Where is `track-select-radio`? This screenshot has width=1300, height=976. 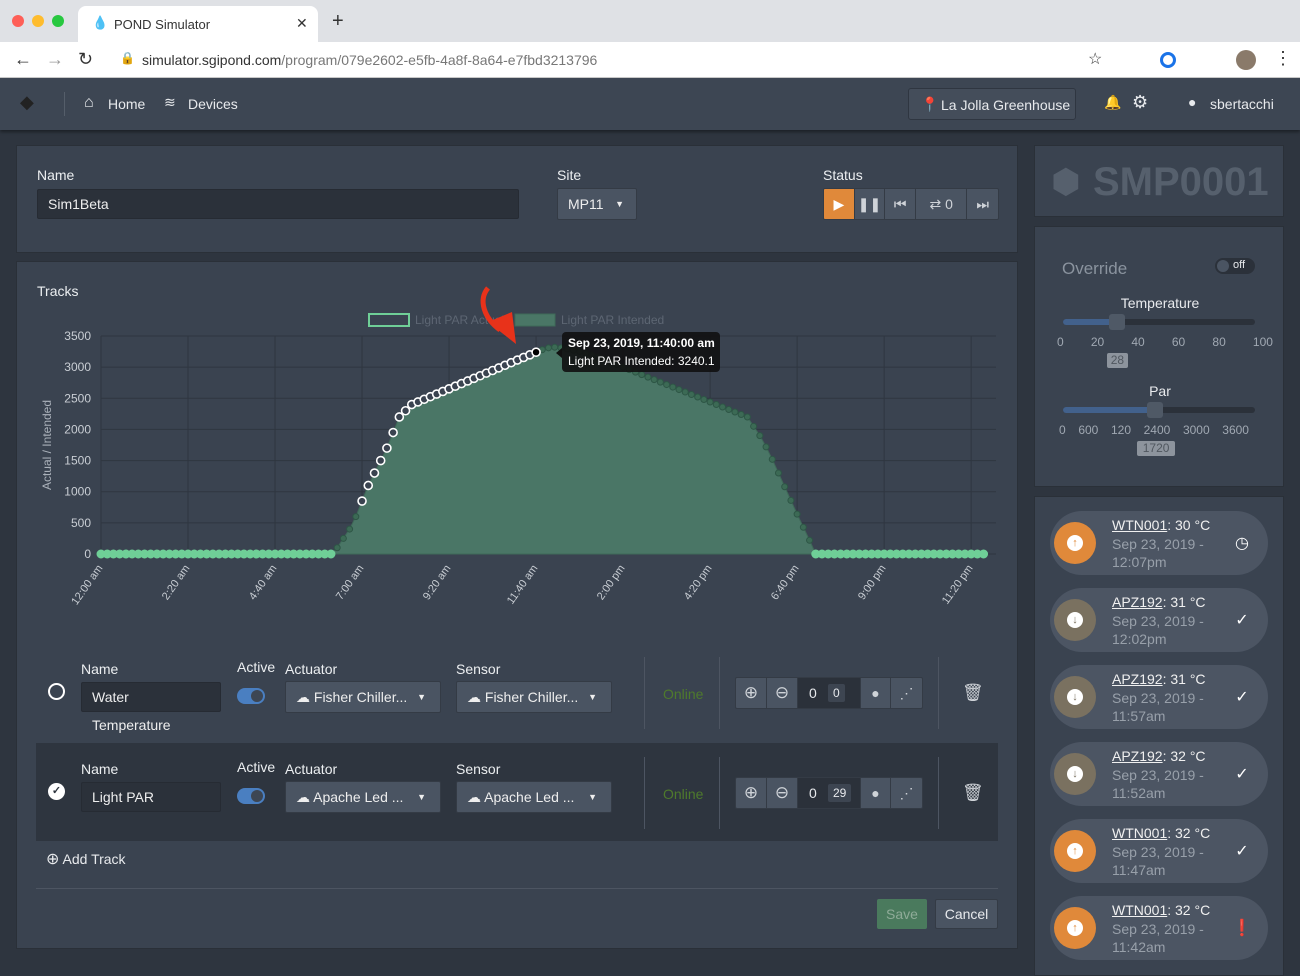 track-select-radio is located at coordinates (56, 691).